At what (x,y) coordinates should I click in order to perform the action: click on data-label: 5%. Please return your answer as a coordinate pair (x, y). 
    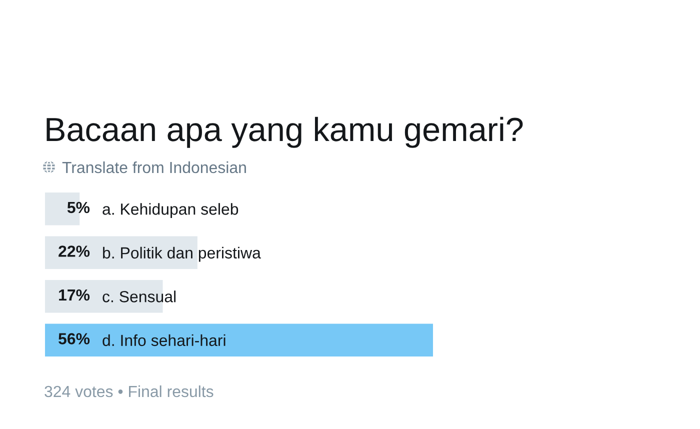
    Looking at the image, I should click on (78, 208).